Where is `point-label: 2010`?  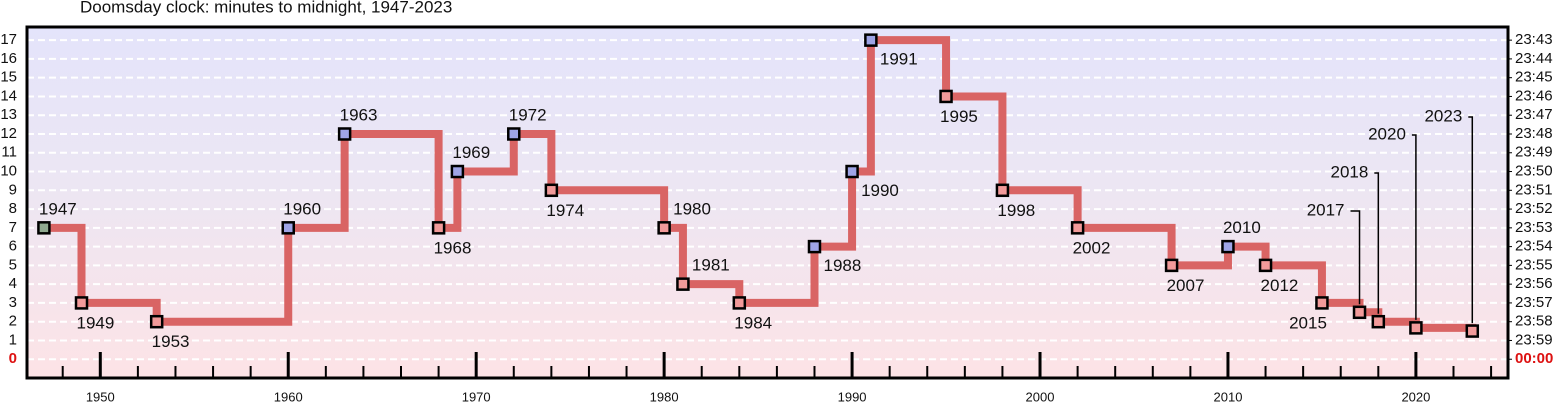 point-label: 2010 is located at coordinates (1242, 227).